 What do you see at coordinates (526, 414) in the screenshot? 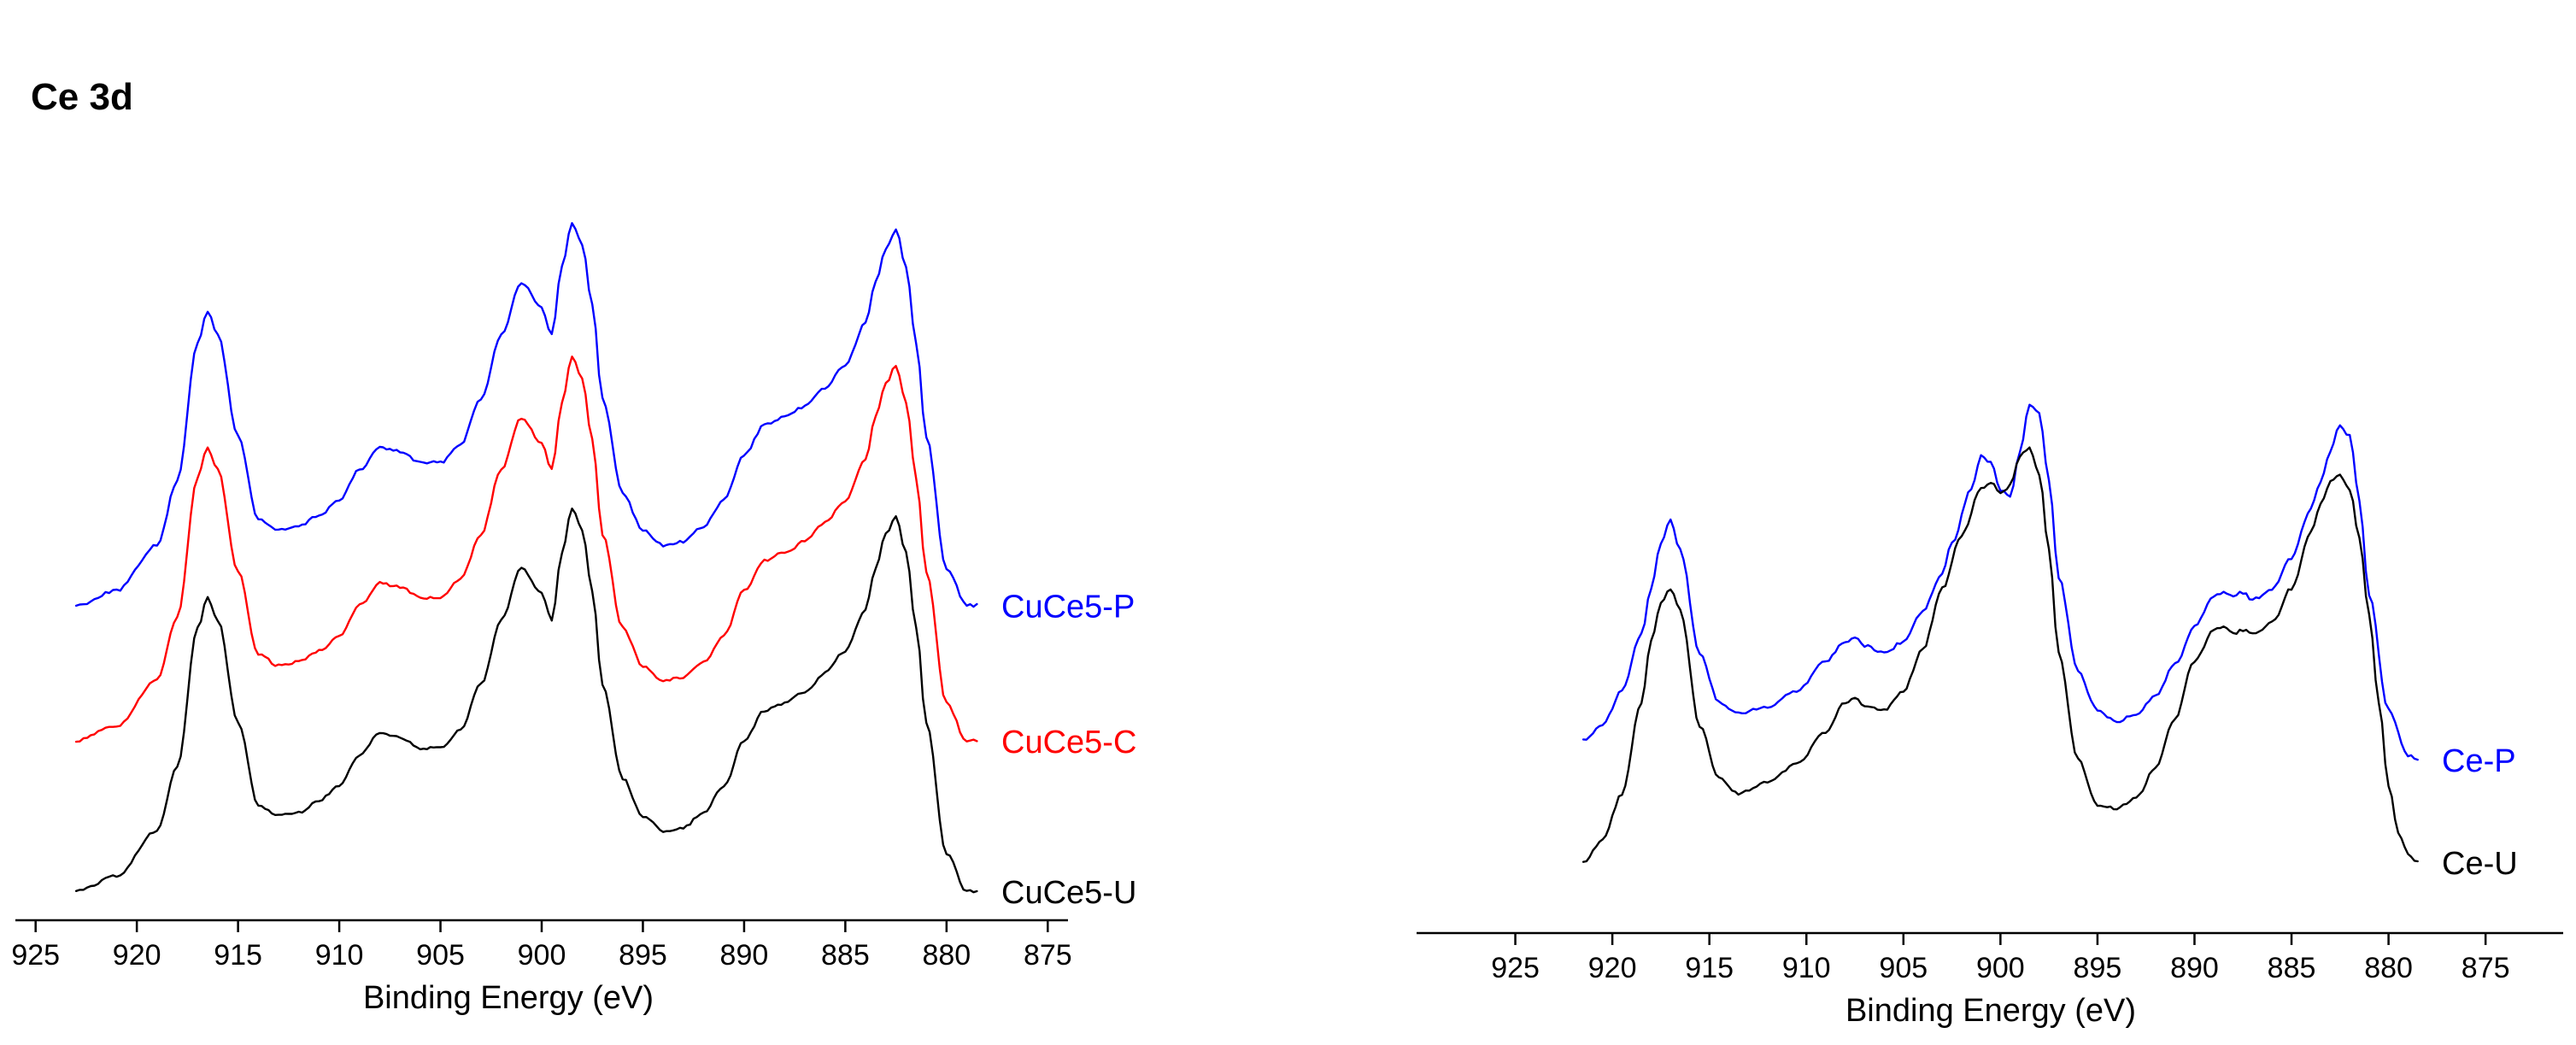
I see `series-line-cuce5-p` at bounding box center [526, 414].